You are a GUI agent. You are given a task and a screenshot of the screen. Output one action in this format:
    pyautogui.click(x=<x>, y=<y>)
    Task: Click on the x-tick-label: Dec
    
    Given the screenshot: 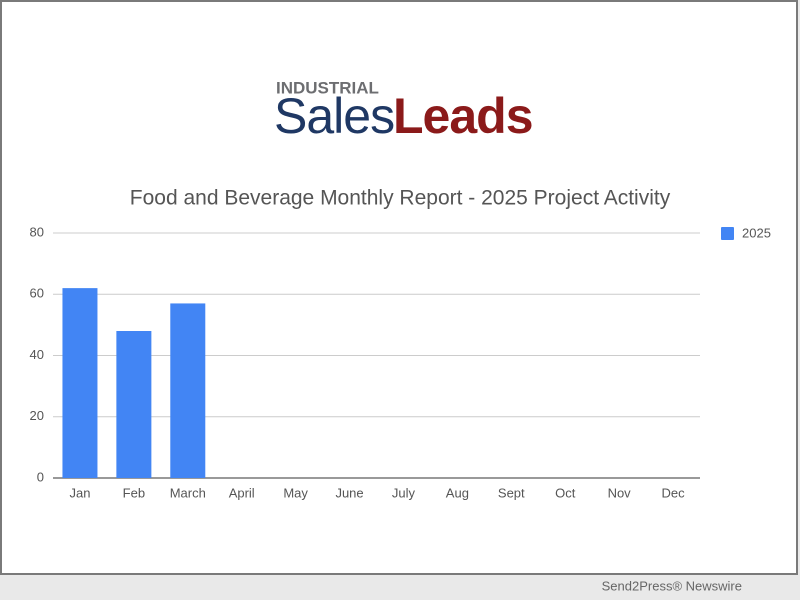 What is the action you would take?
    pyautogui.click(x=673, y=492)
    